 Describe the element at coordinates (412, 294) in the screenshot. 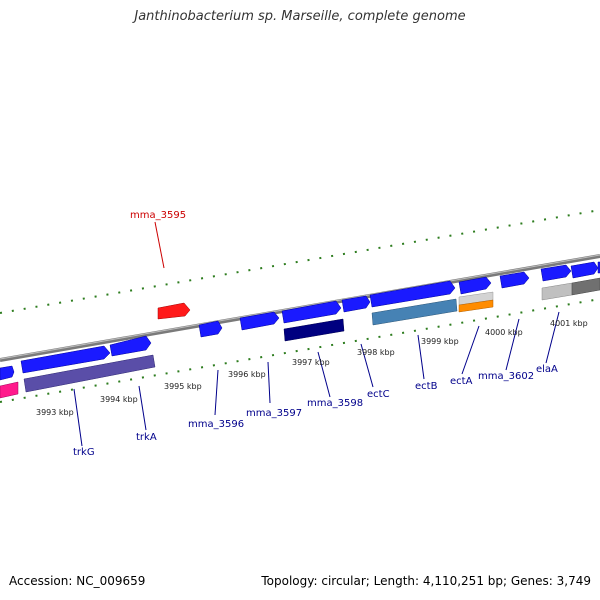

I see `gene-ectB` at that location.